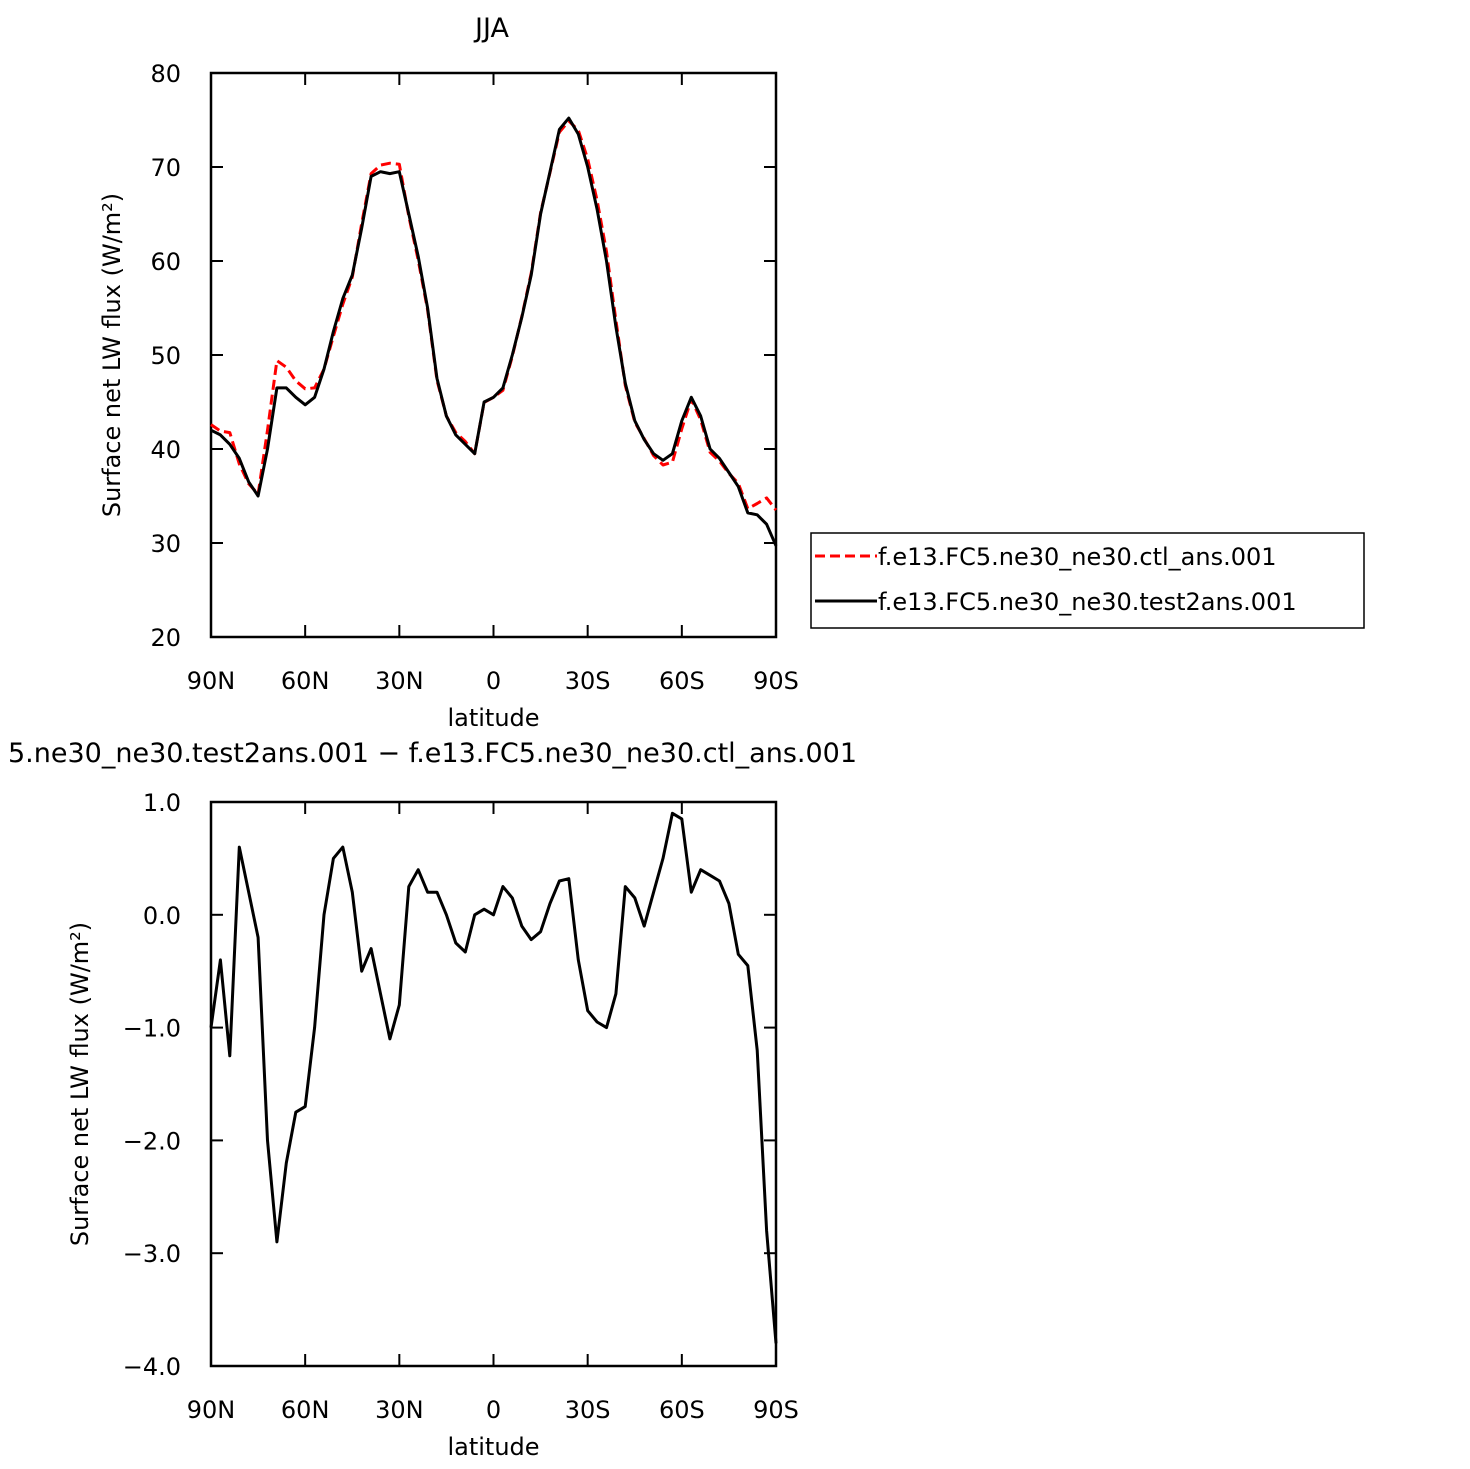  I want to click on legend-label: f.e13.FC5.ne30_ne30.test2ans.001, so click(1087, 602).